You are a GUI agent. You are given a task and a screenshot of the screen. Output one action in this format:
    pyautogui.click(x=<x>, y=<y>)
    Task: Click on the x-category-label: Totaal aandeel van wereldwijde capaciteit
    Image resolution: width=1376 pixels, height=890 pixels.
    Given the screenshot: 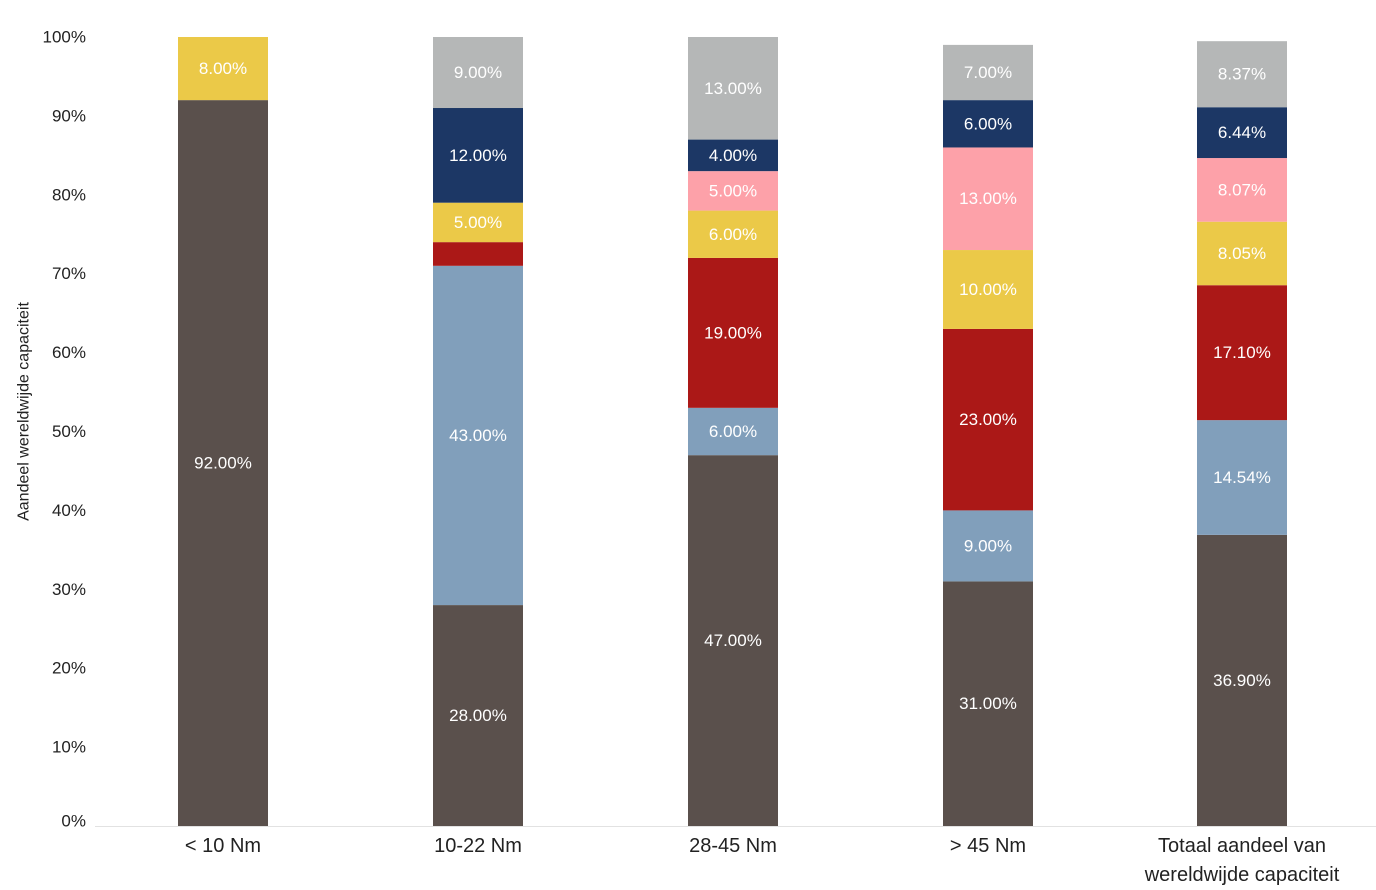 What is the action you would take?
    pyautogui.click(x=1242, y=860)
    